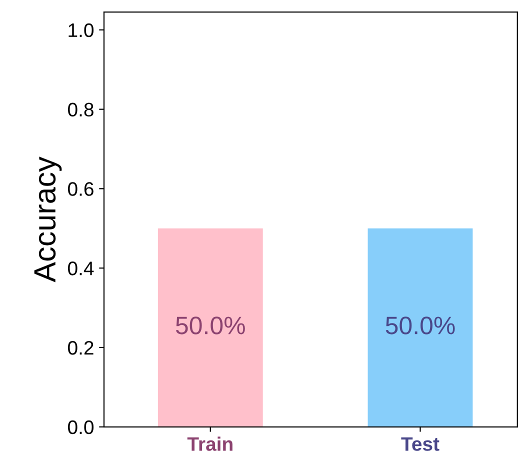  I want to click on y-tick-label: 1.0, so click(81, 30).